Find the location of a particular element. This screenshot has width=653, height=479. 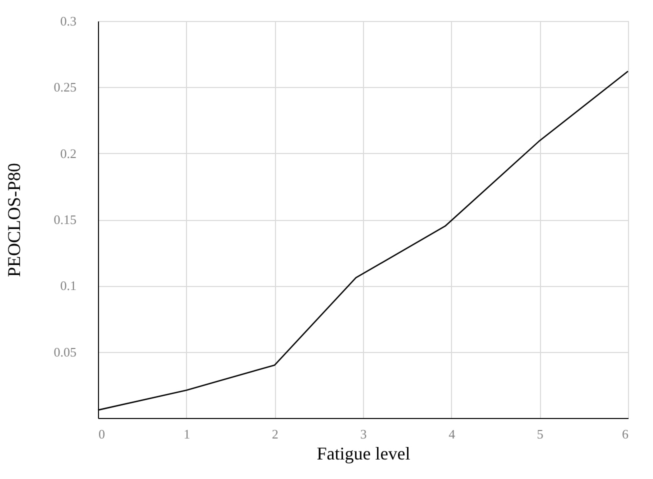

y-tick-label: 0.25 is located at coordinates (65, 87).